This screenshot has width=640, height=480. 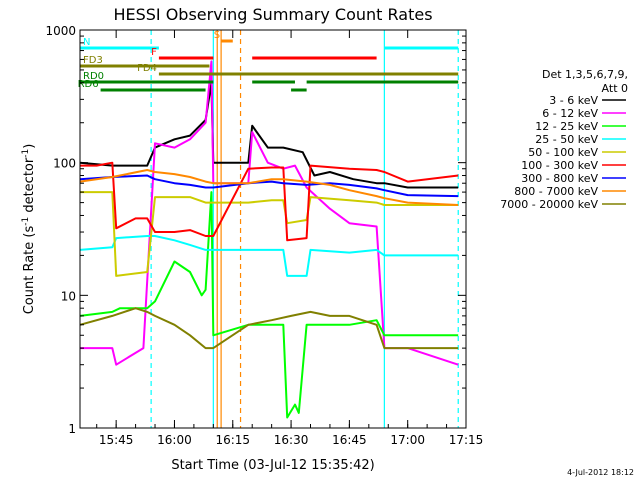 What do you see at coordinates (566, 126) in the screenshot?
I see `legend-label-12-25-kev: 12 - 25 keV` at bounding box center [566, 126].